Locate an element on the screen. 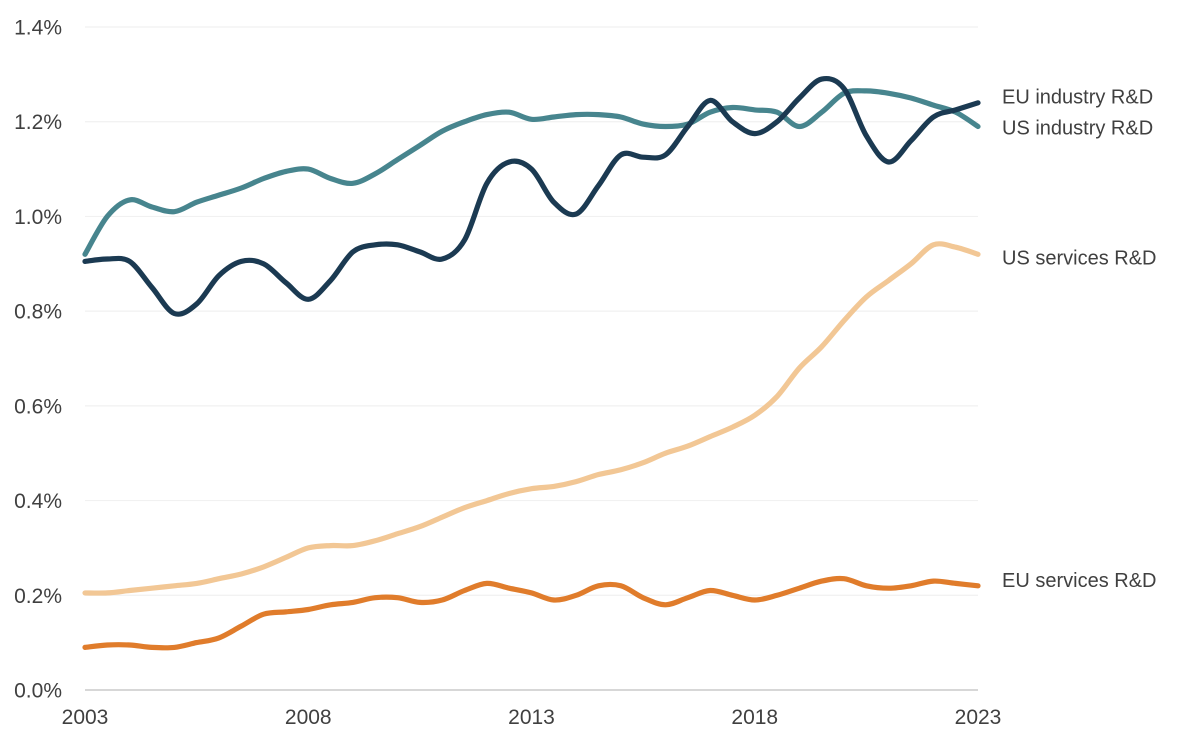 Image resolution: width=1180 pixels, height=748 pixels. series-label-us-services-r-d: US services R&D is located at coordinates (1079, 259).